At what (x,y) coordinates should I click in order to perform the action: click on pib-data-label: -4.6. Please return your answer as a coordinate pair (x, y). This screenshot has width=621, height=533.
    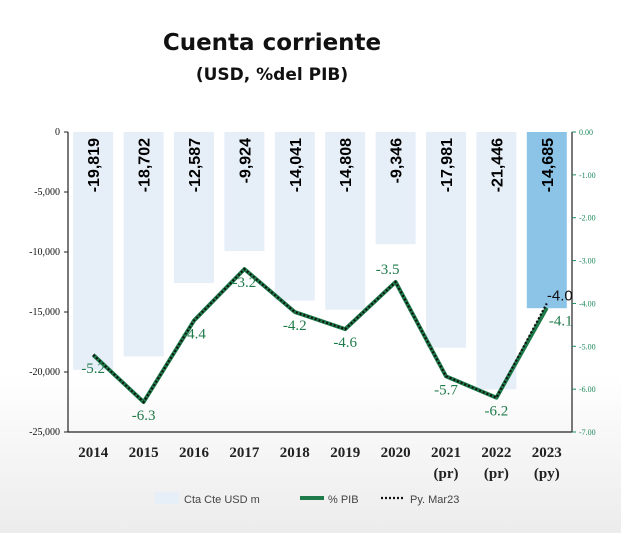
    Looking at the image, I should click on (345, 343).